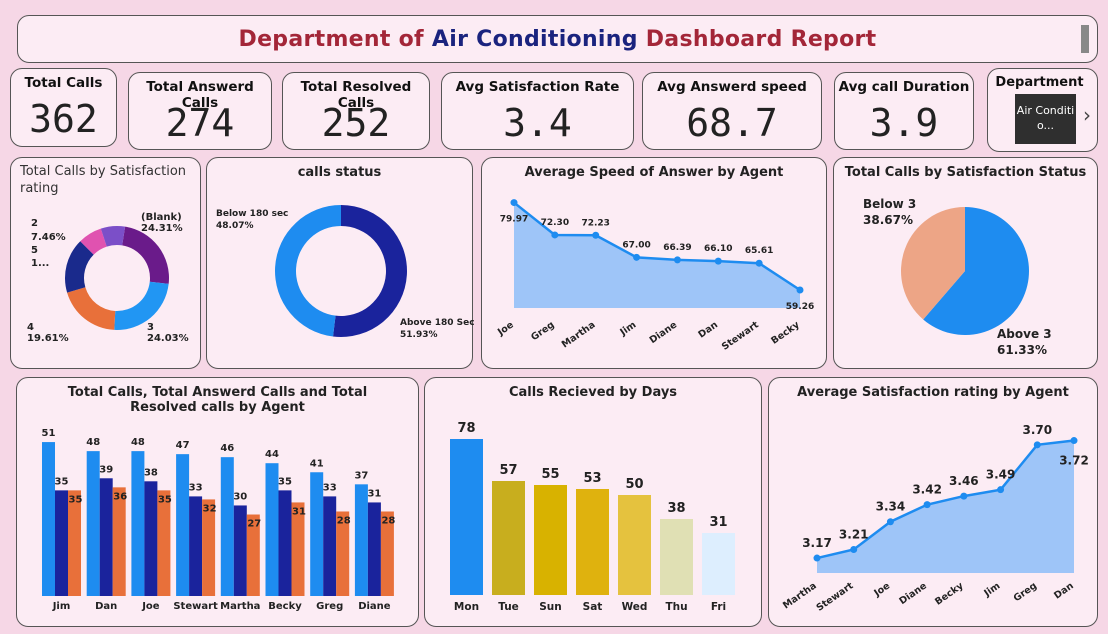 This screenshot has width=1108, height=634. What do you see at coordinates (317, 463) in the screenshot?
I see `bar-value-label: 41` at bounding box center [317, 463].